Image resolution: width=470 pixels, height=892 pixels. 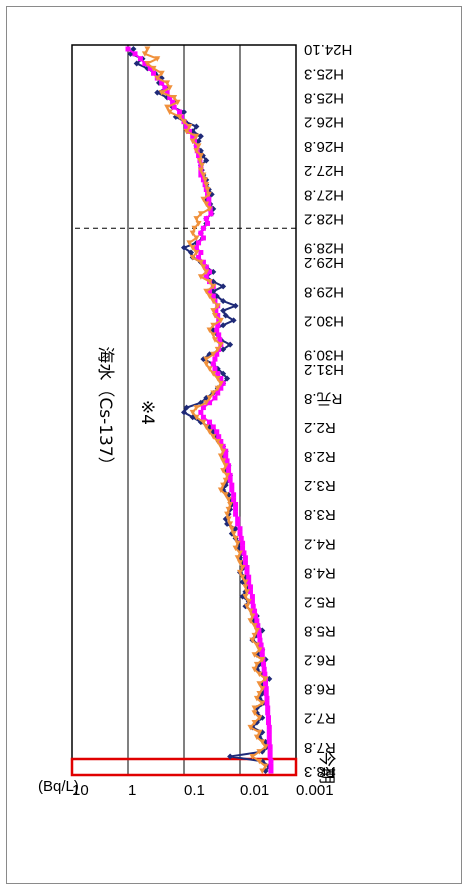 I want to click on x-tick-27: R8.3, so click(x=320, y=771).